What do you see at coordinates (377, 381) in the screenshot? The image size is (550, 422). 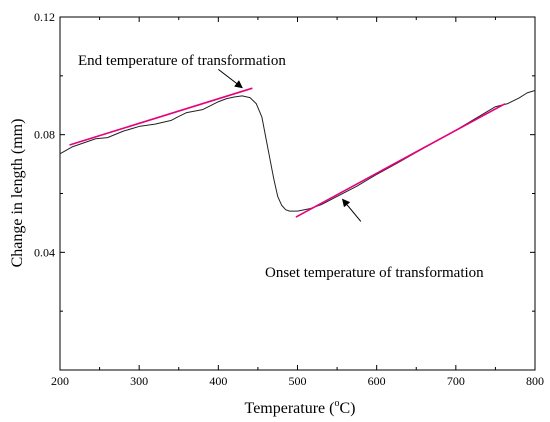 I see `x-tick-label: 600` at bounding box center [377, 381].